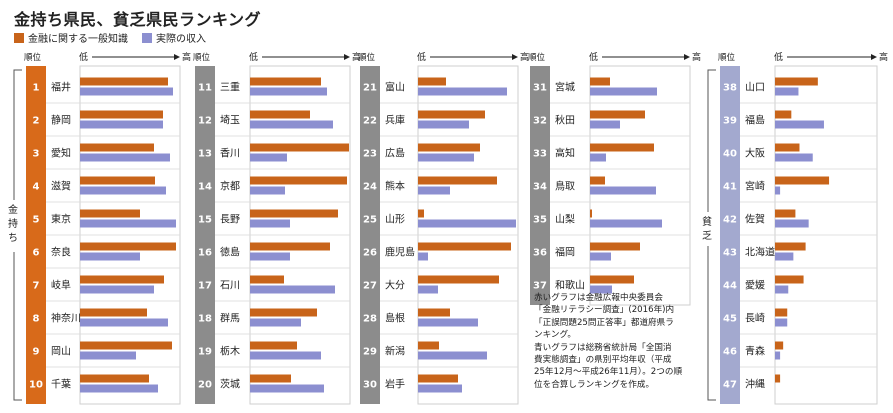 The width and height of the screenshot is (893, 413). Describe the element at coordinates (603, 347) in the screenshot. I see `note-line: 青いグラフは総務省統計局「全国消` at that location.